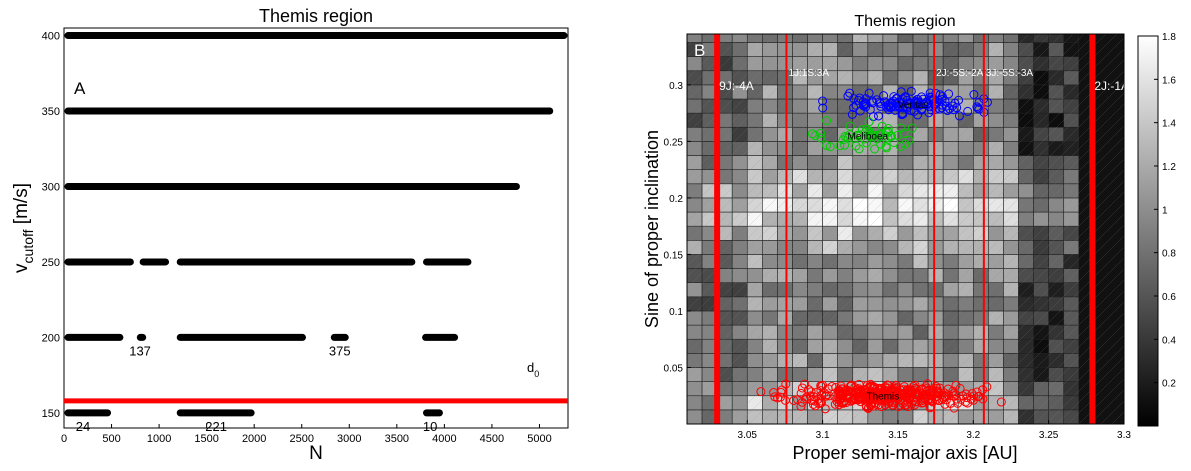 The image size is (1191, 471). What do you see at coordinates (868, 137) in the screenshot?
I see `family-label-meliboea: Meliboea` at bounding box center [868, 137].